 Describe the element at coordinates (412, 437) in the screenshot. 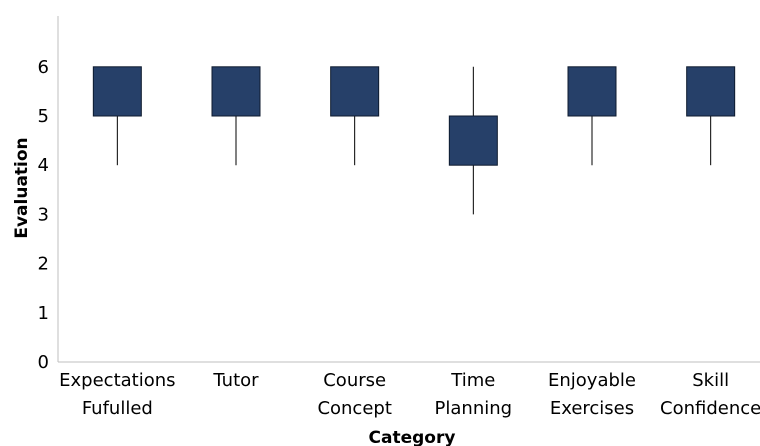

I see `x-axis-title: Category` at that location.